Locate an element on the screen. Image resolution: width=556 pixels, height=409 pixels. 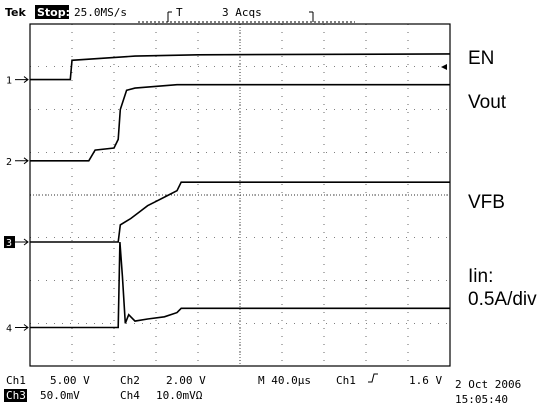
ground-marker-bg is located at coordinates (9, 242).